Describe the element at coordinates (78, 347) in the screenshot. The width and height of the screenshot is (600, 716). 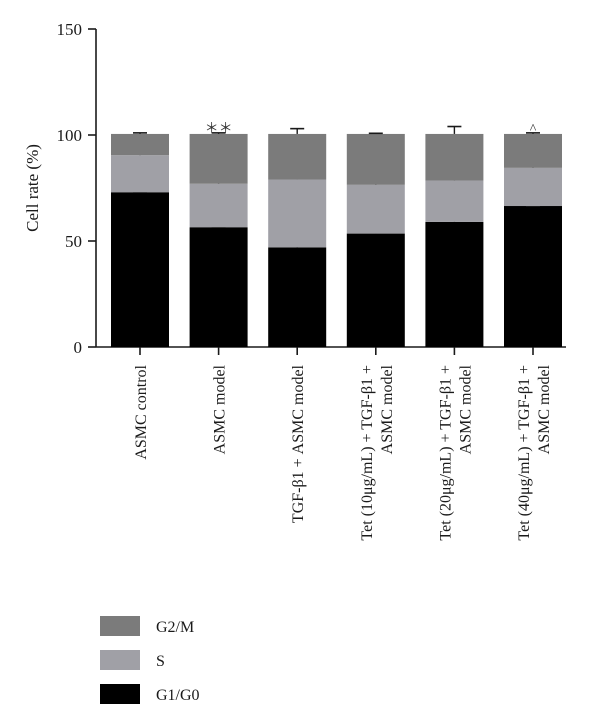
I see `y-tick-label: 0` at that location.